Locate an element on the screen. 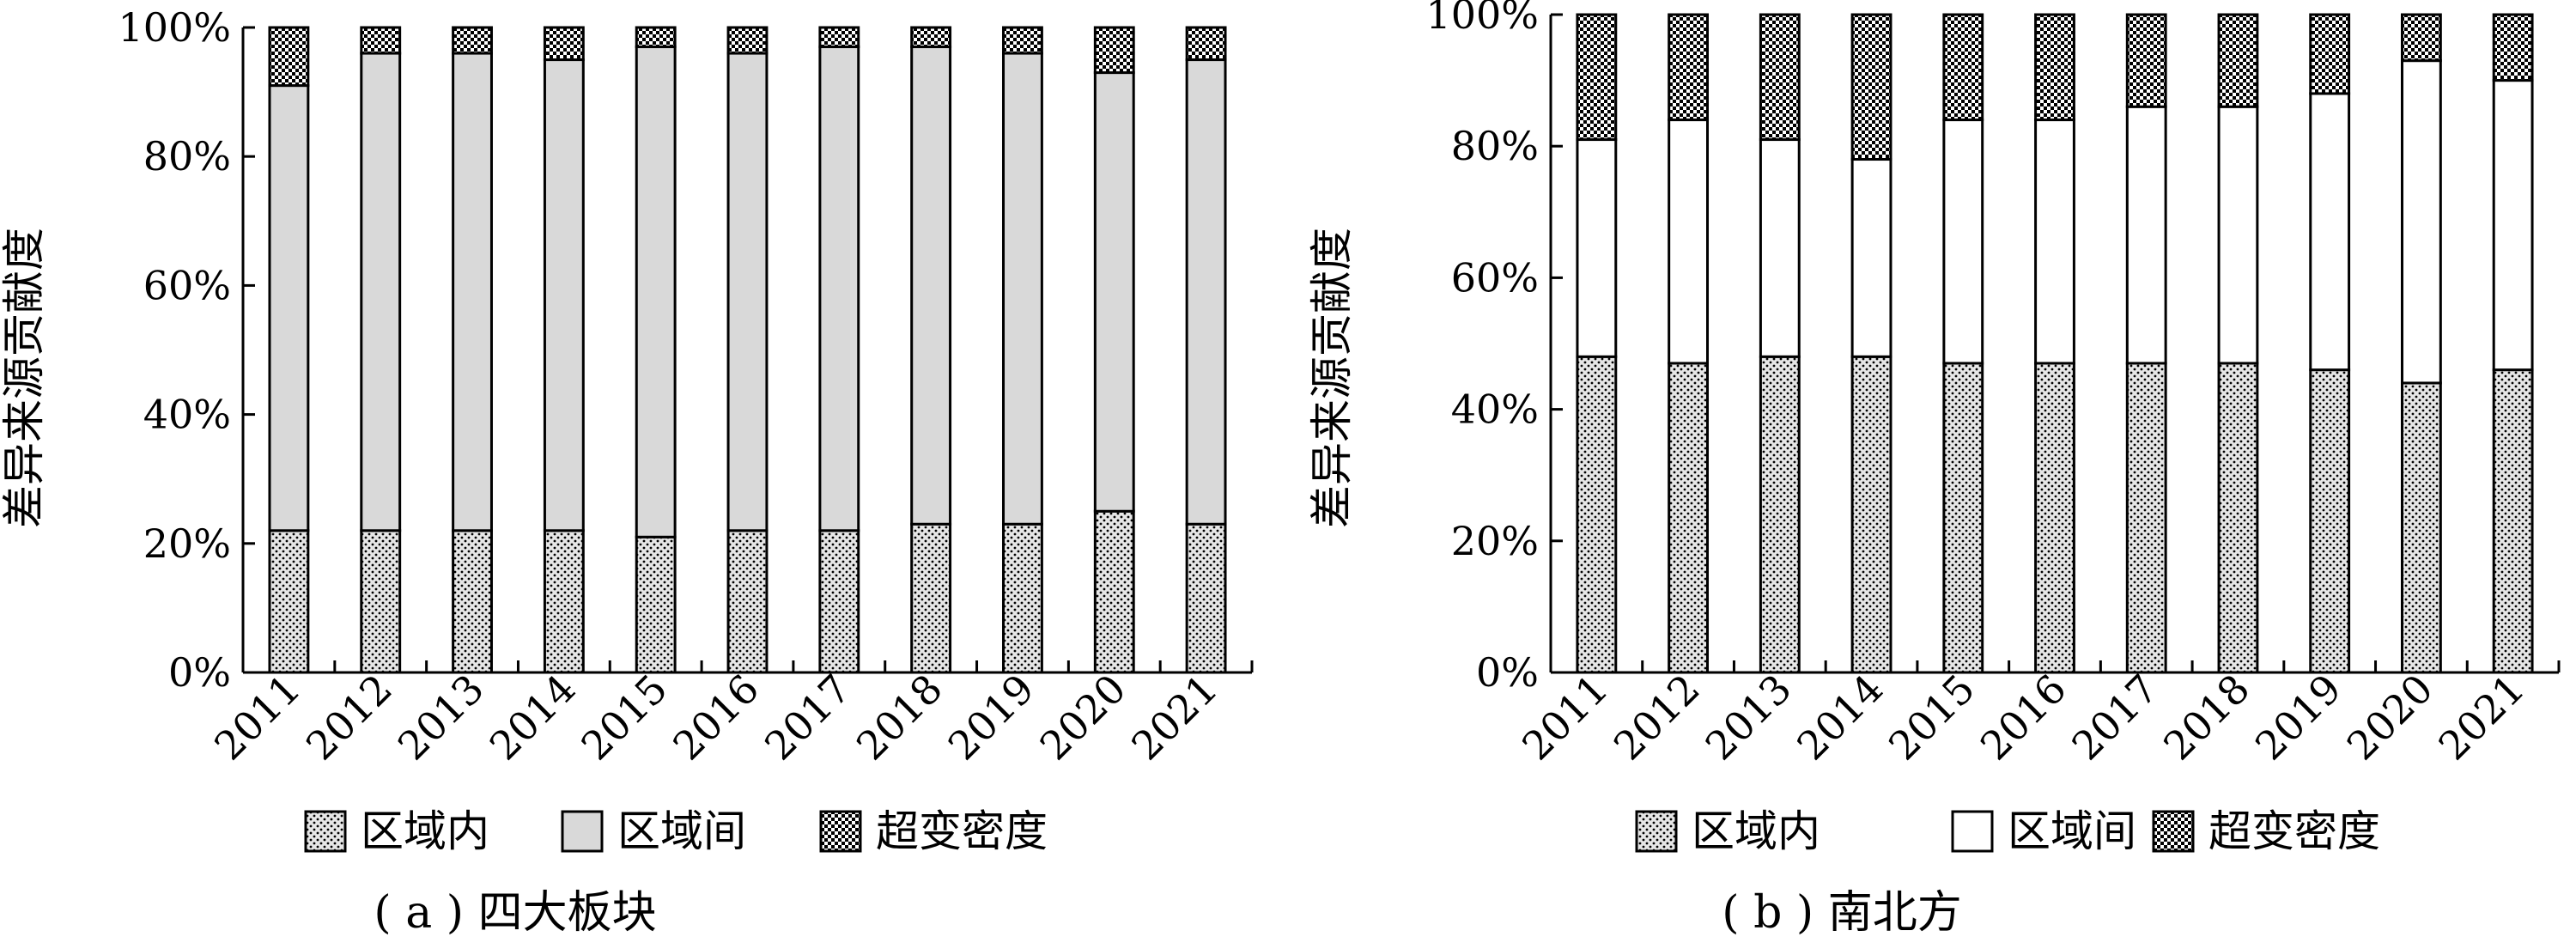 This screenshot has height=949, width=2576. legend: 区域内 区域间 超变密度 is located at coordinates (2007, 831).